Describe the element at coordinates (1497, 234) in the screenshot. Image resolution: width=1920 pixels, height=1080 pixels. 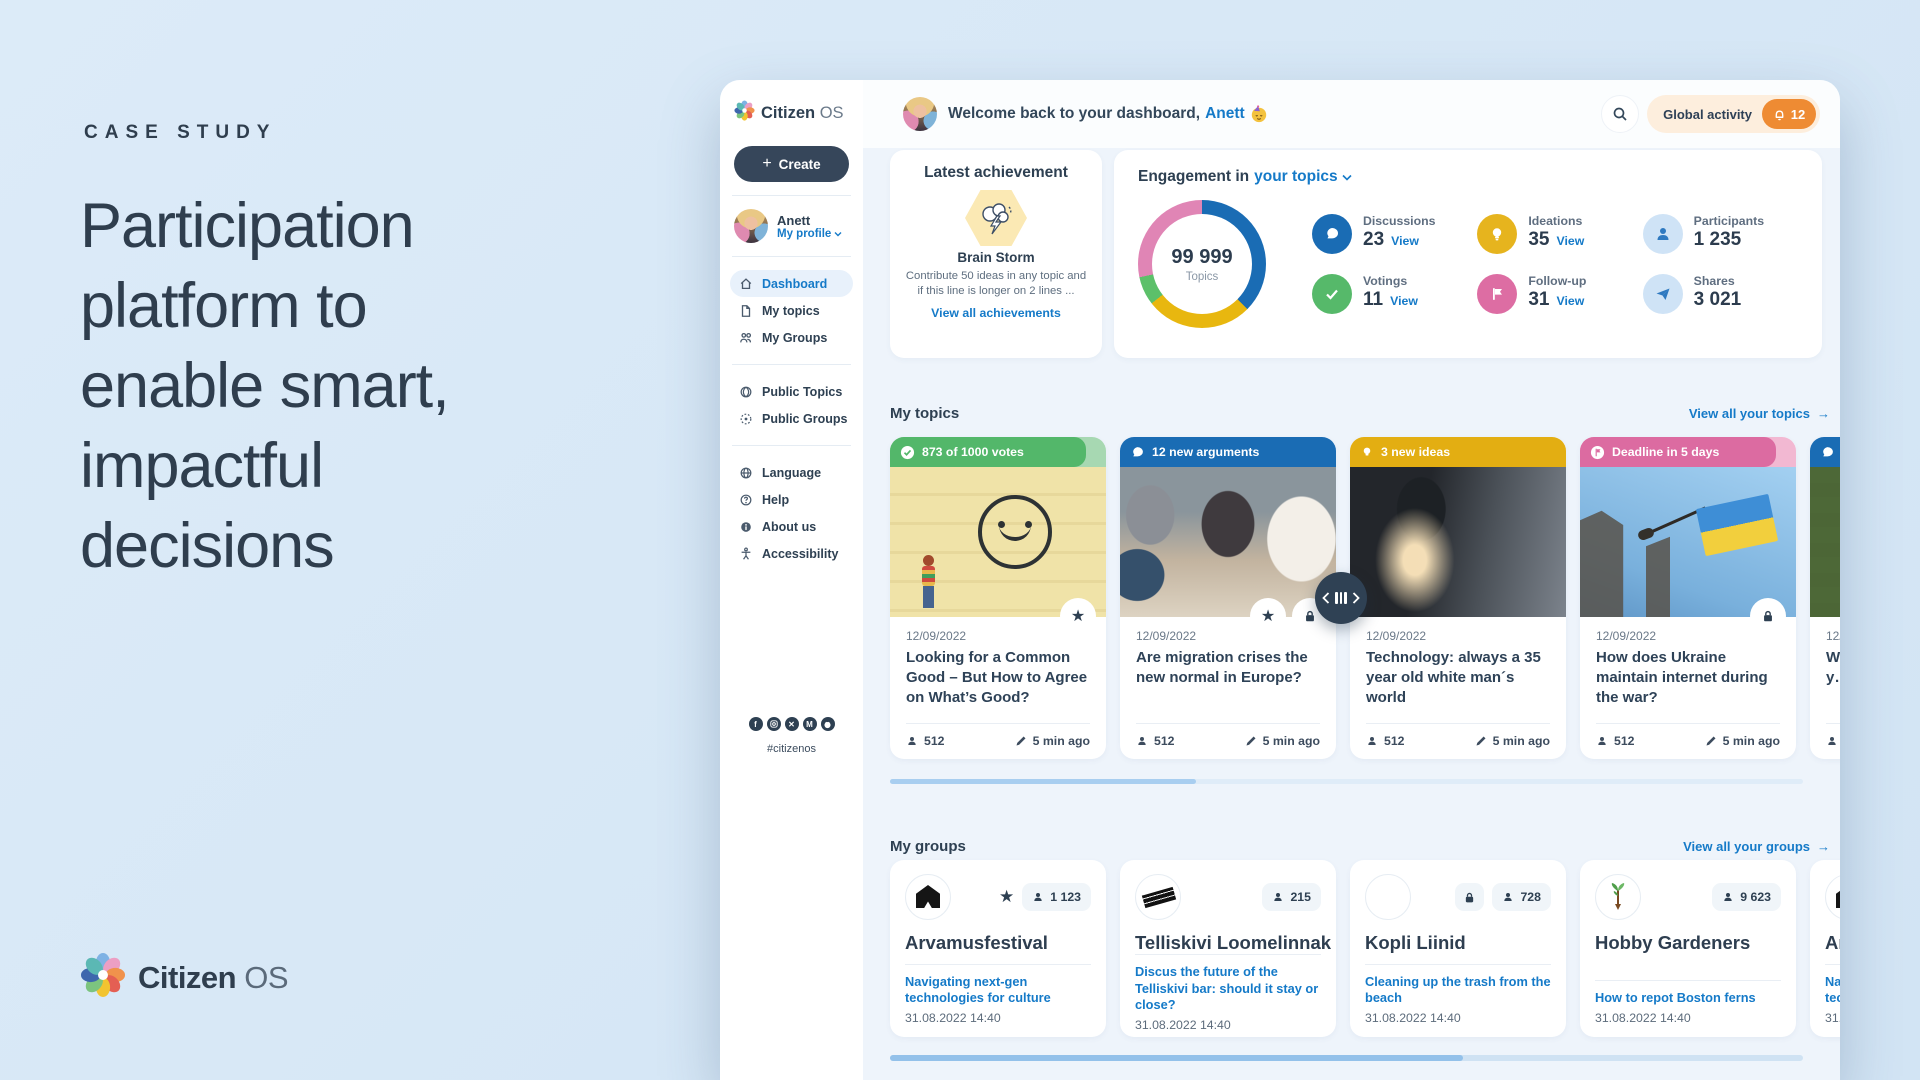
I see `bulb-icon` at that location.